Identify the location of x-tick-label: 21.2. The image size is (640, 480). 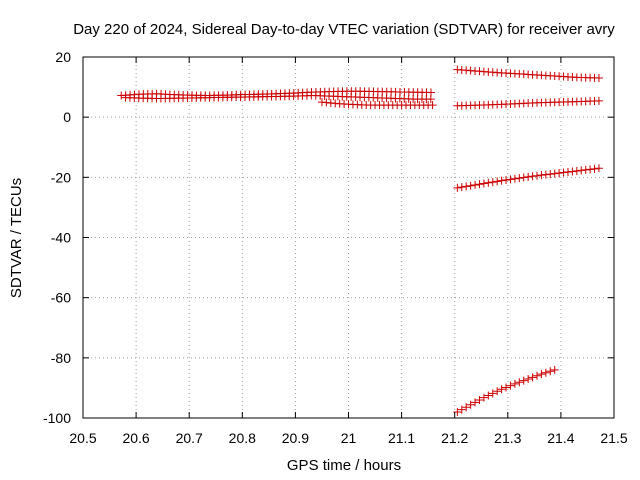
(454, 438).